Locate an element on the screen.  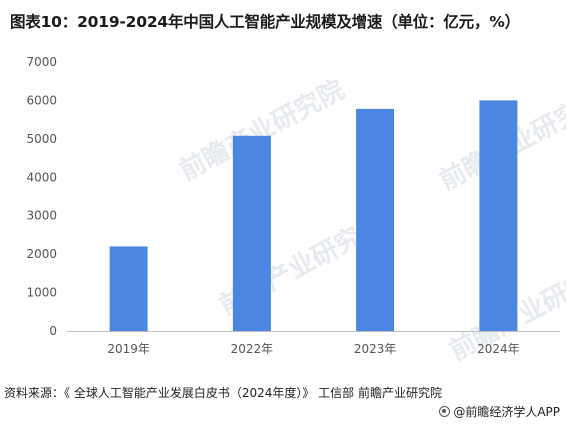
y-axis-ticks: 0 1000 2000 3000 4000 5000 6000 7000 is located at coordinates (41, 196).